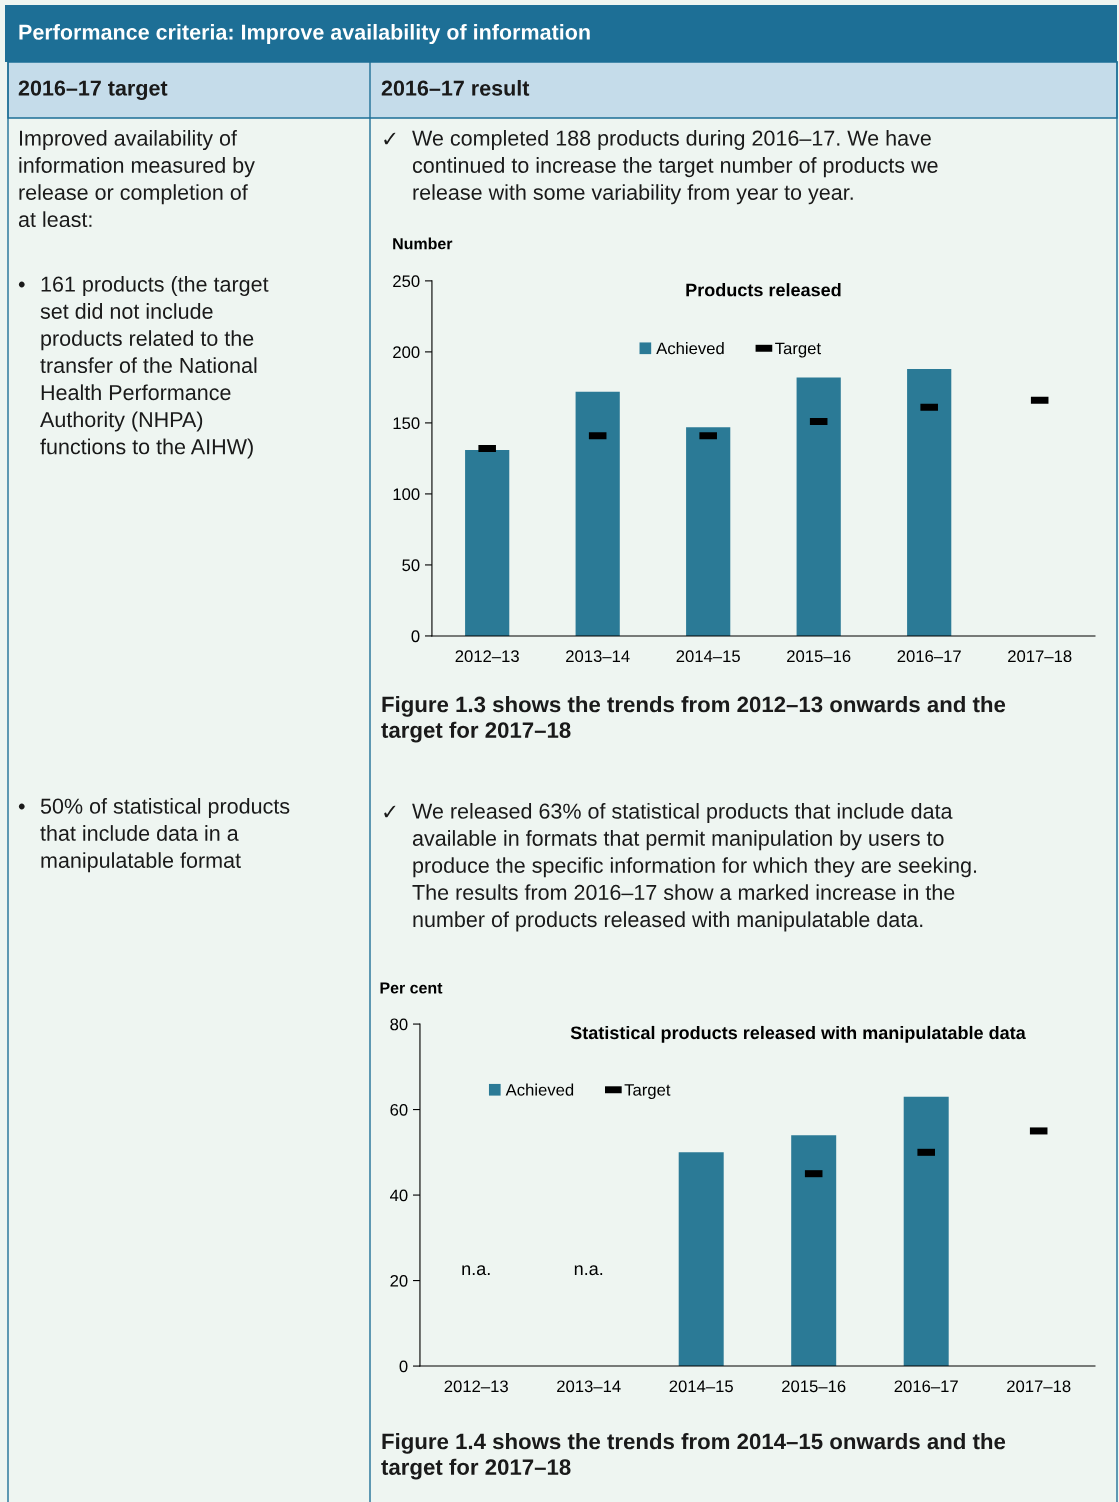 The width and height of the screenshot is (1119, 1502). What do you see at coordinates (406, 494) in the screenshot?
I see `y-tick-label: 100` at bounding box center [406, 494].